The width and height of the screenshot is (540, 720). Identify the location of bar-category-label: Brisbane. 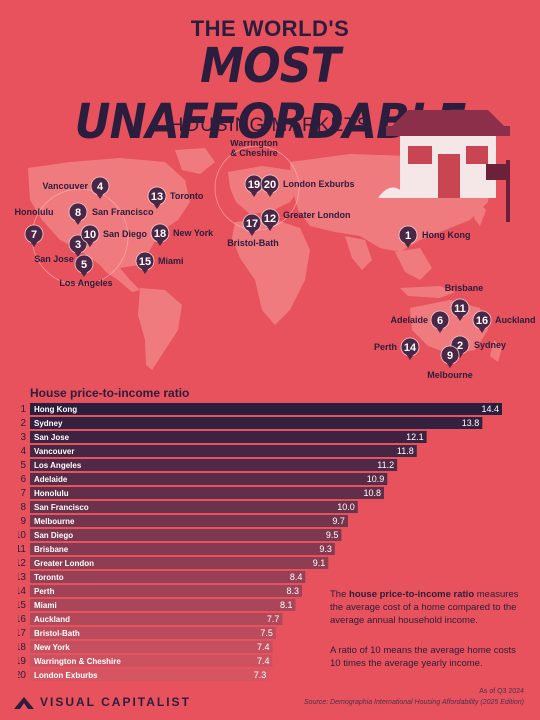
(51, 549).